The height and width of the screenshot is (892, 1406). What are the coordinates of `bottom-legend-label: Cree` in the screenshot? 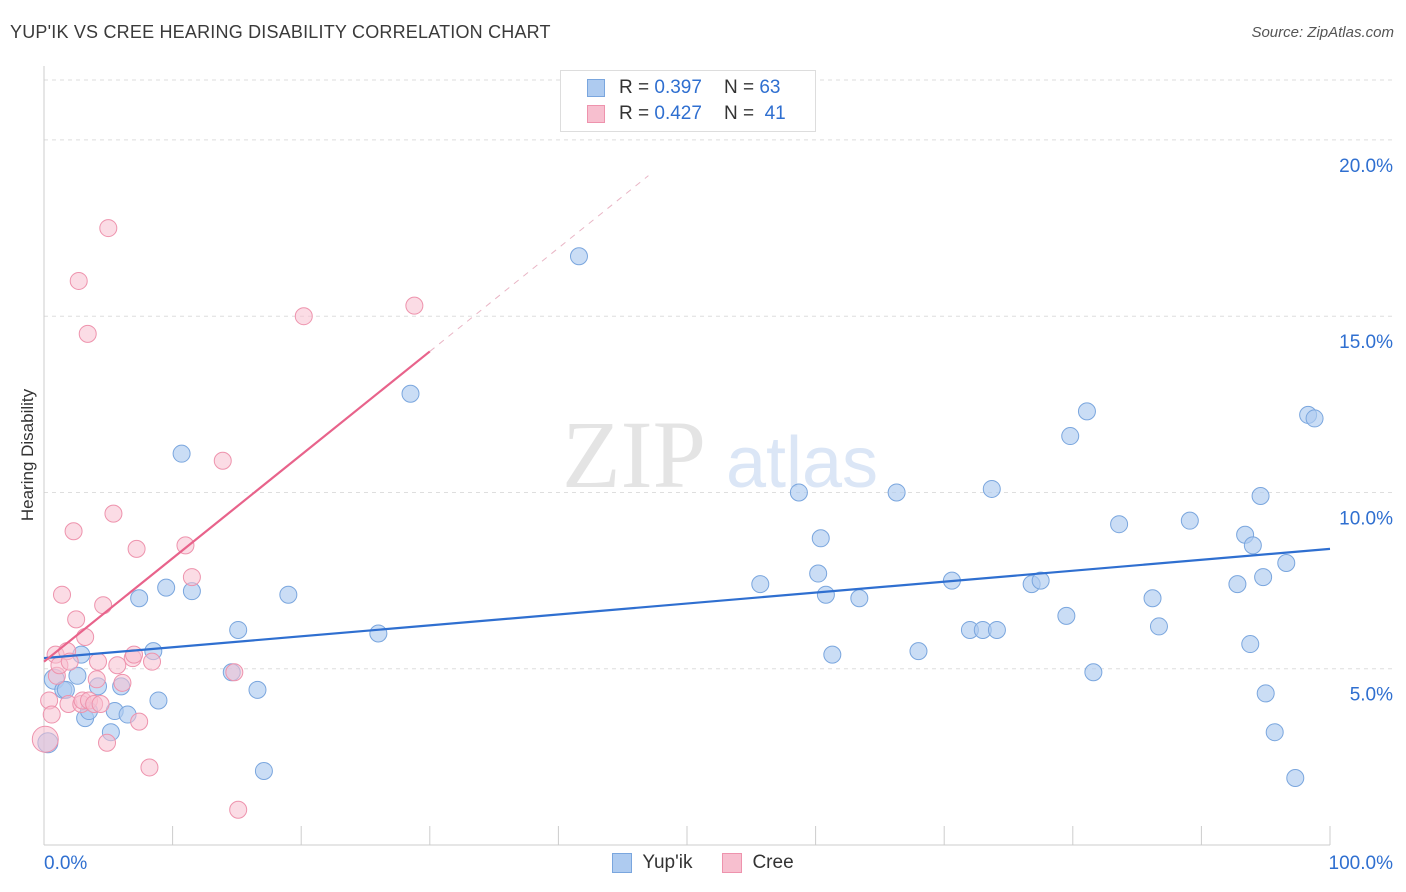 It's located at (773, 862).